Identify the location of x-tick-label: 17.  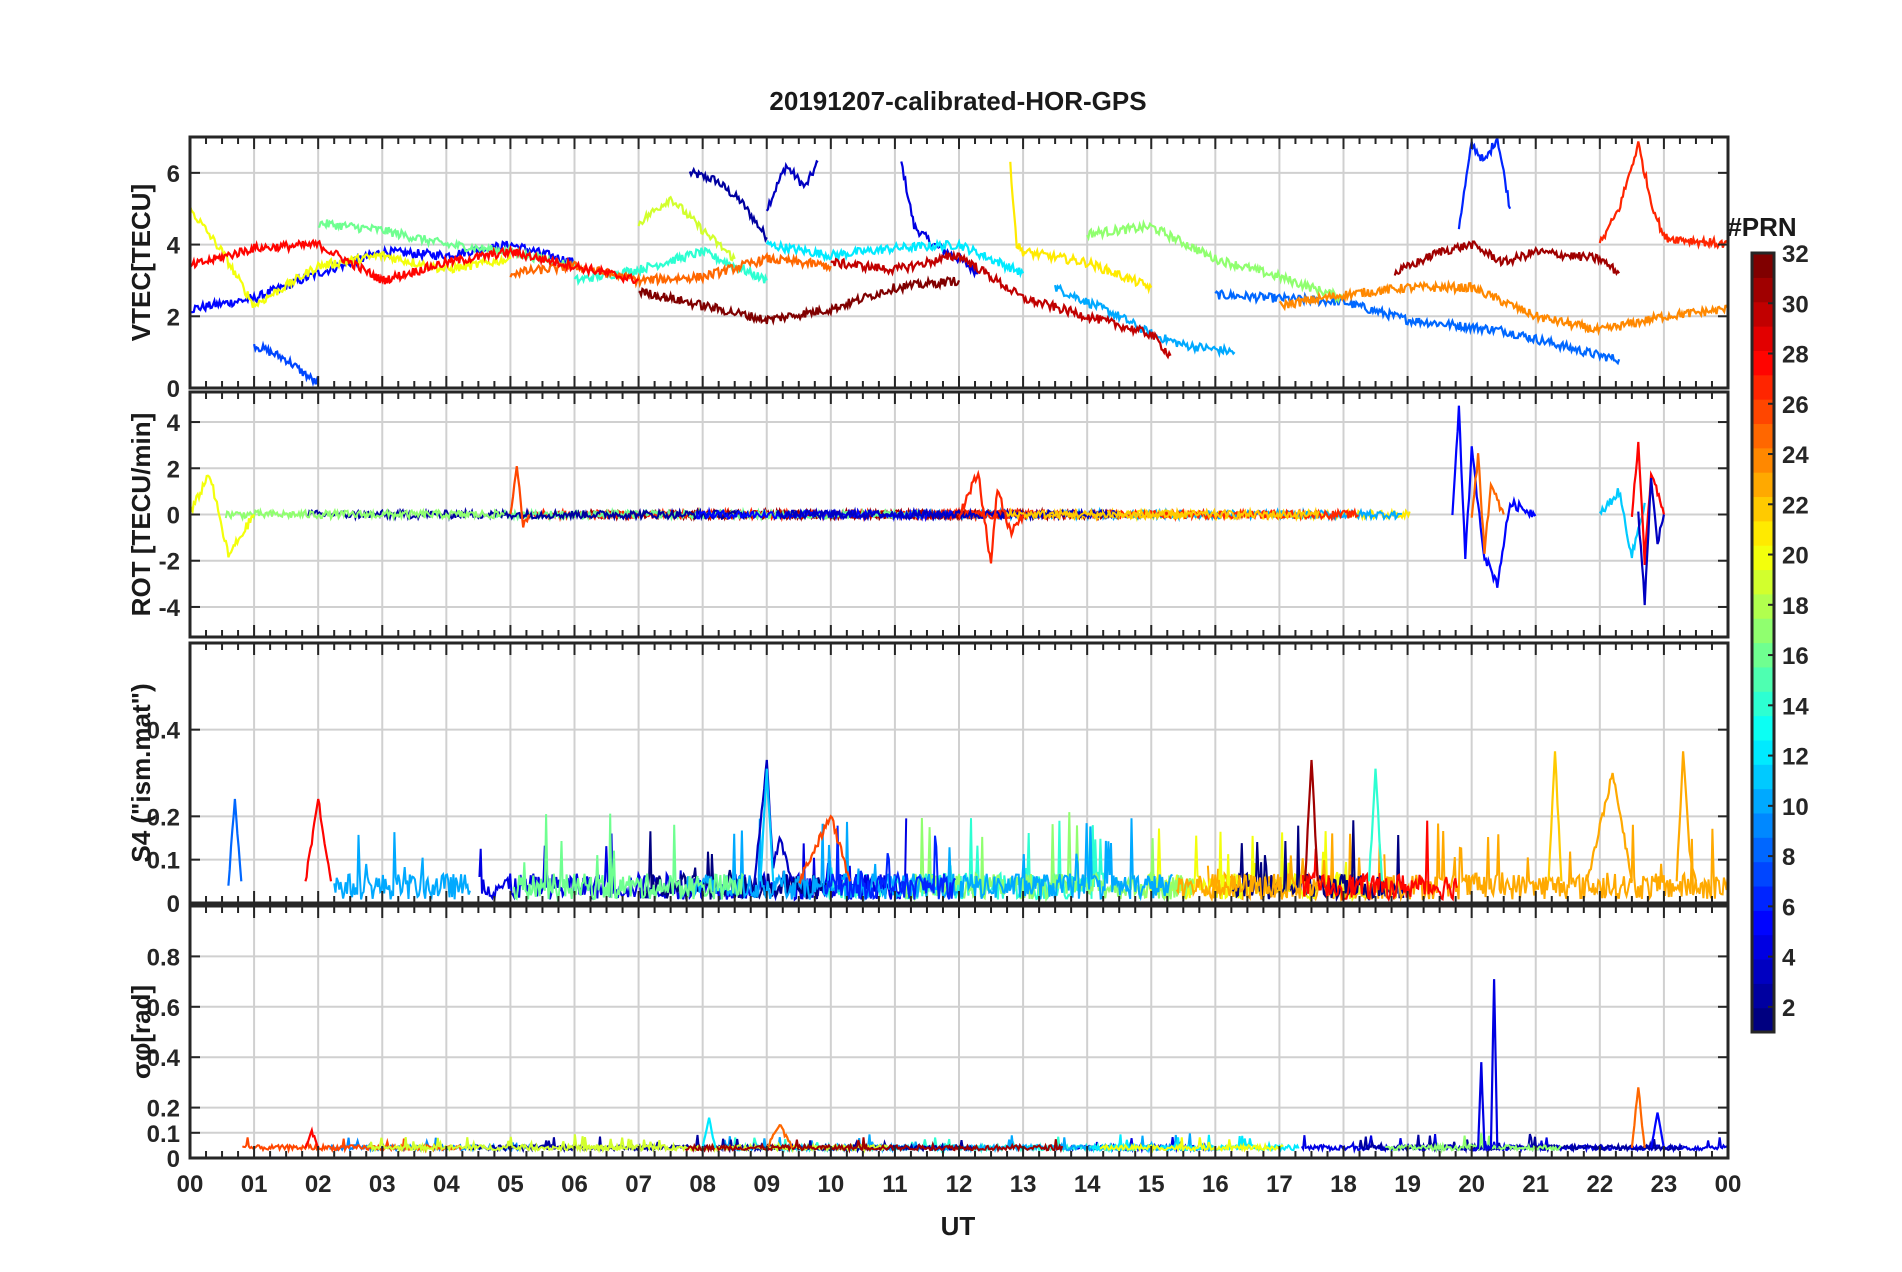
(1279, 1184).